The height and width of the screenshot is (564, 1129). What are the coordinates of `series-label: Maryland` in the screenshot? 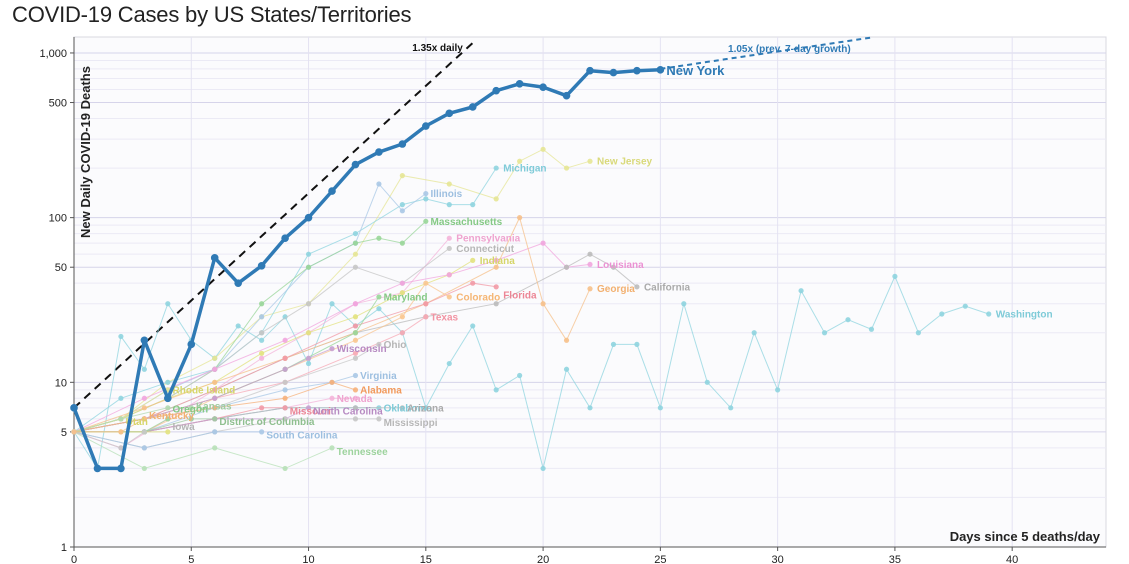 It's located at (406, 297).